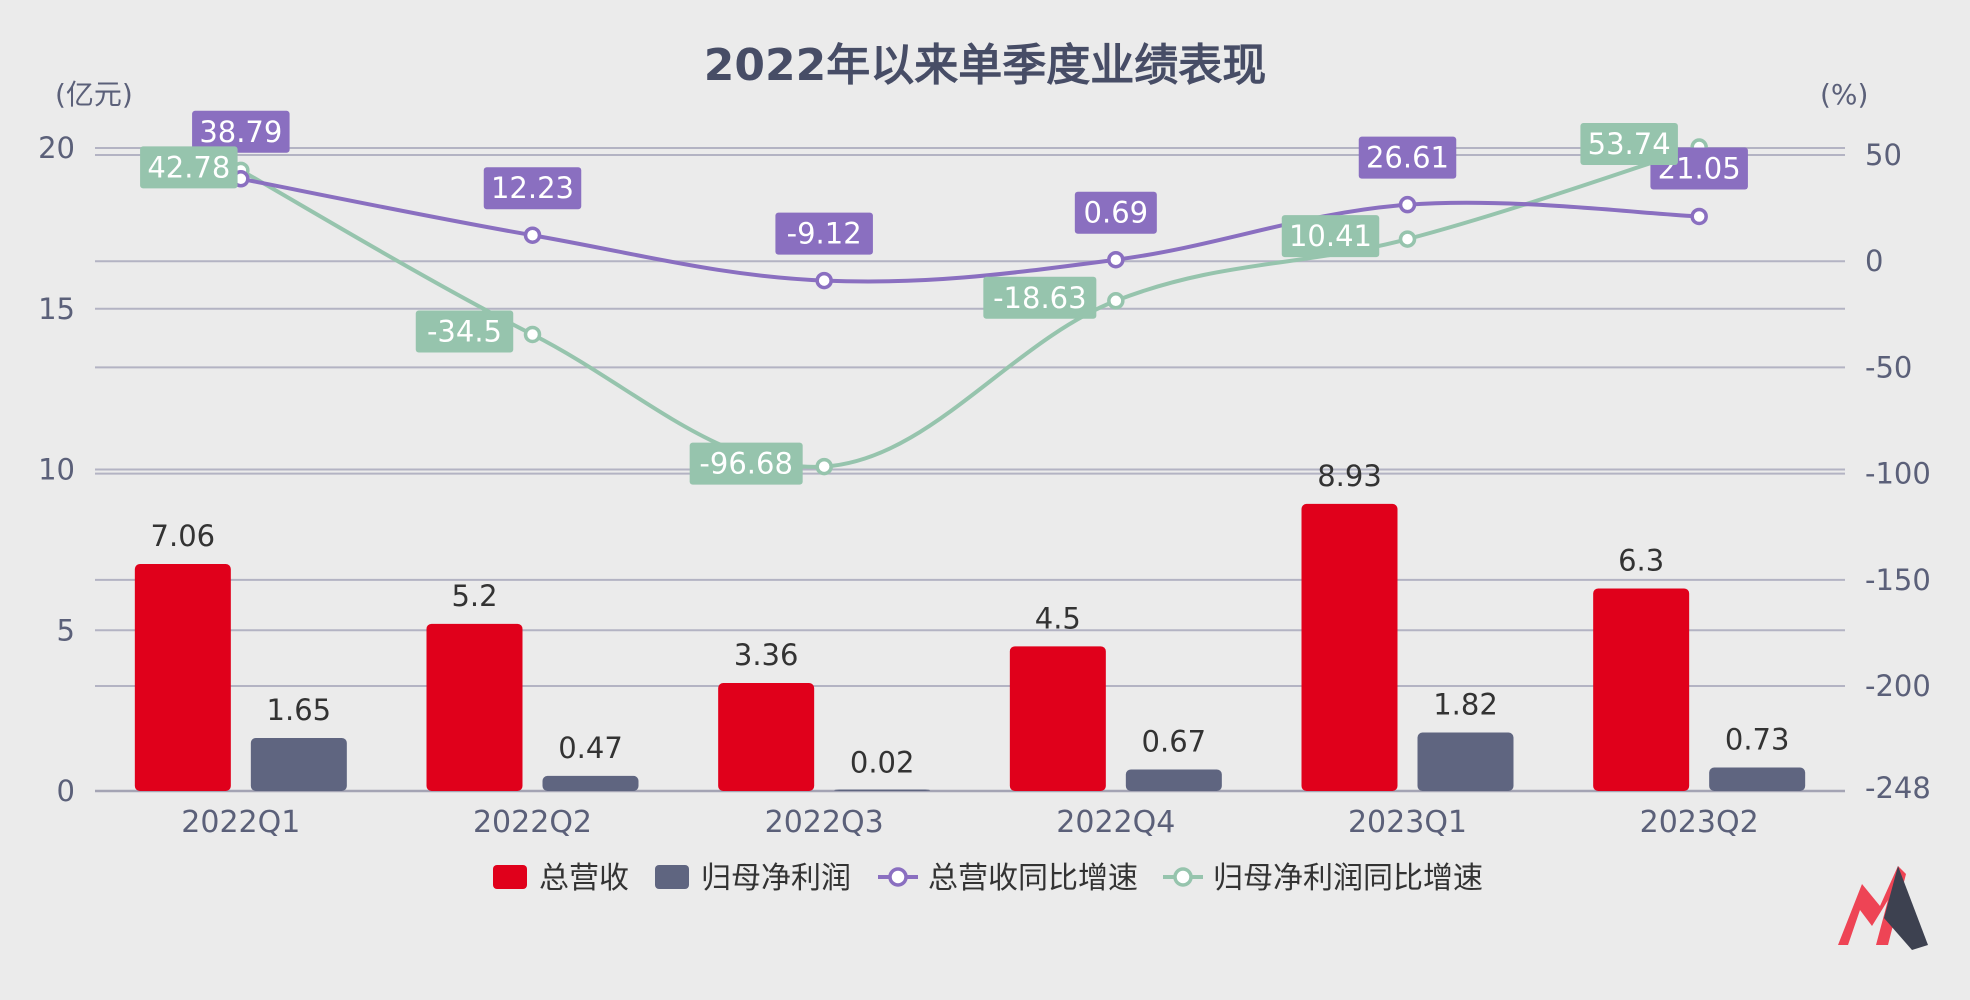  I want to click on left-tick-label: 10, so click(56, 470).